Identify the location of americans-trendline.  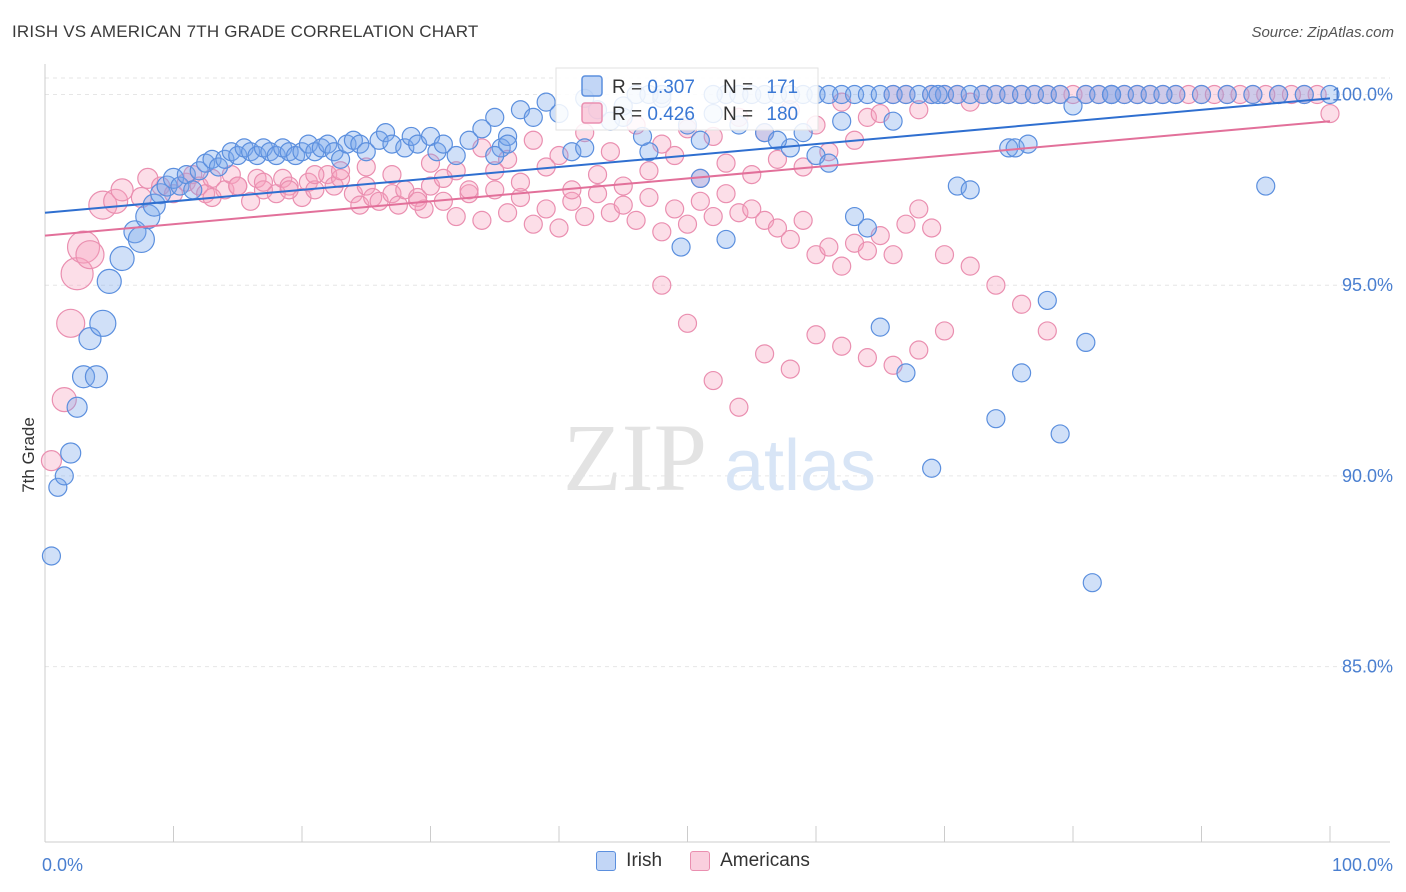
(687, 178).